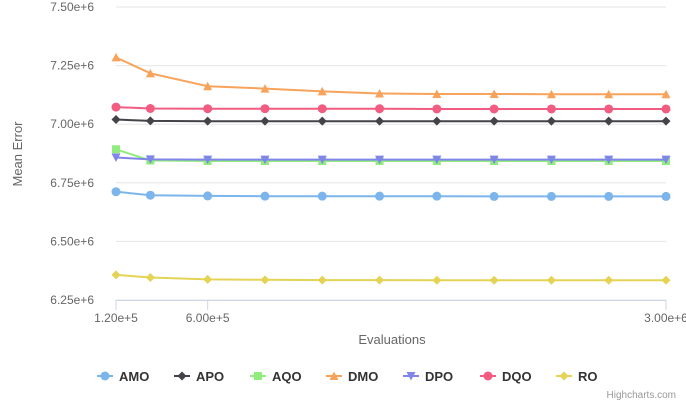 This screenshot has height=406, width=686. I want to click on legend-label: DMO, so click(363, 376).